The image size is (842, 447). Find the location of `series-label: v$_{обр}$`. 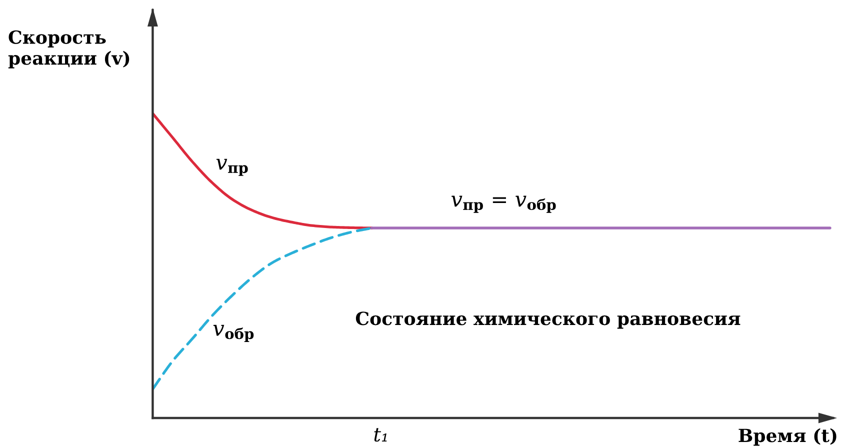

series-label: v$_{обр}$ is located at coordinates (233, 333).